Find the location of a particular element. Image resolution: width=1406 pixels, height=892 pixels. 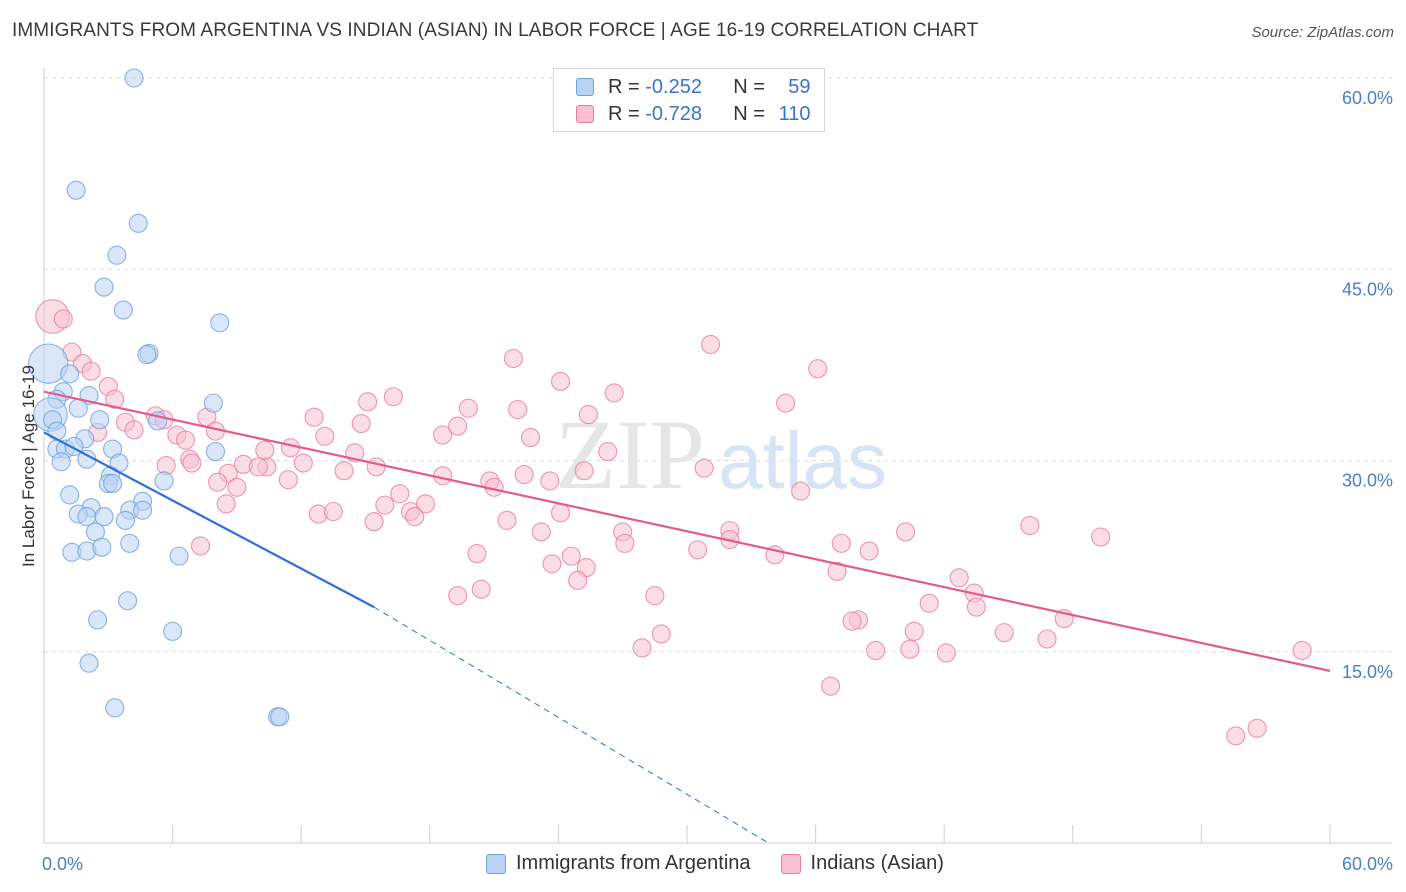

y-tick-label: 15.0% is located at coordinates (1367, 672).